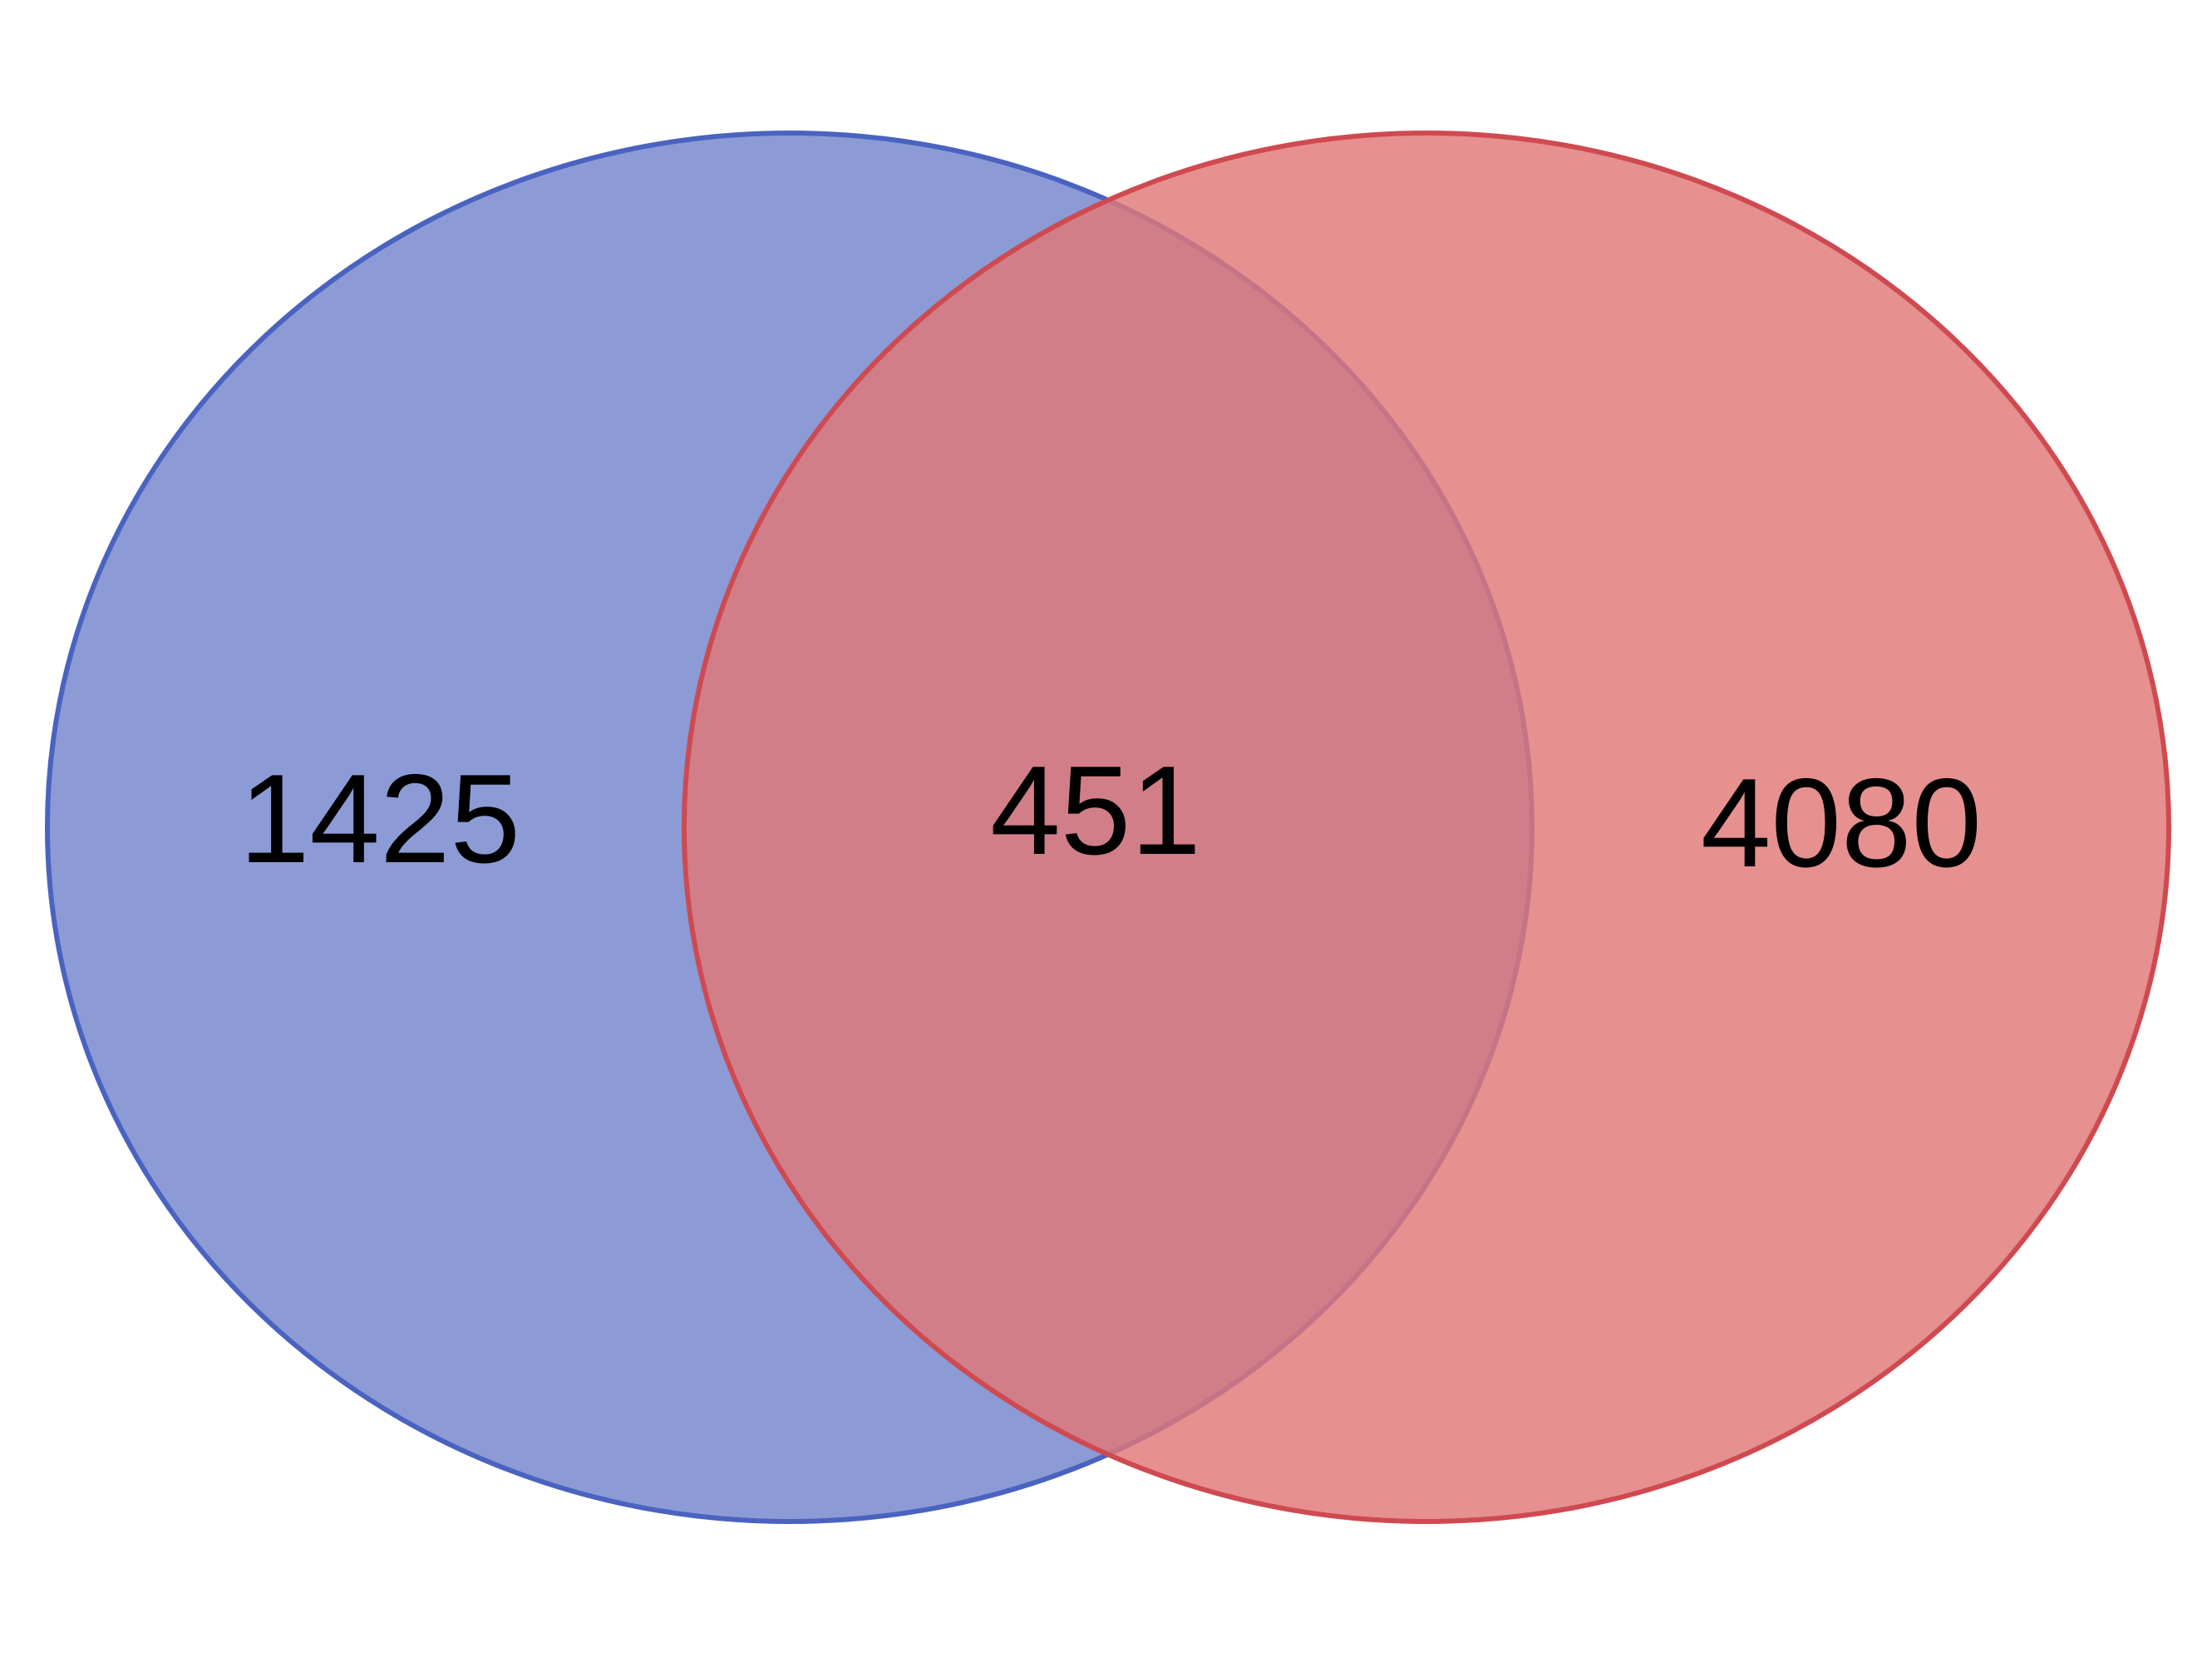 This screenshot has width=2212, height=1667. What do you see at coordinates (1095, 810) in the screenshot?
I see `intersection-count: 451` at bounding box center [1095, 810].